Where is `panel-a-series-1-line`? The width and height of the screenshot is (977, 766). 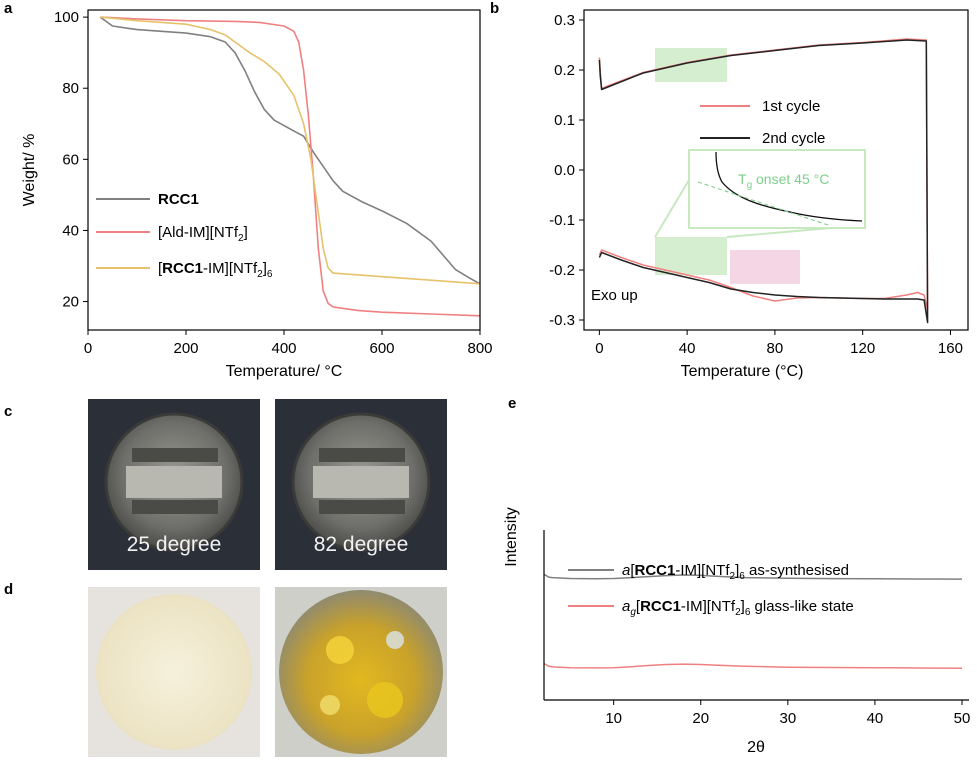 panel-a-series-1-line is located at coordinates (289, 150).